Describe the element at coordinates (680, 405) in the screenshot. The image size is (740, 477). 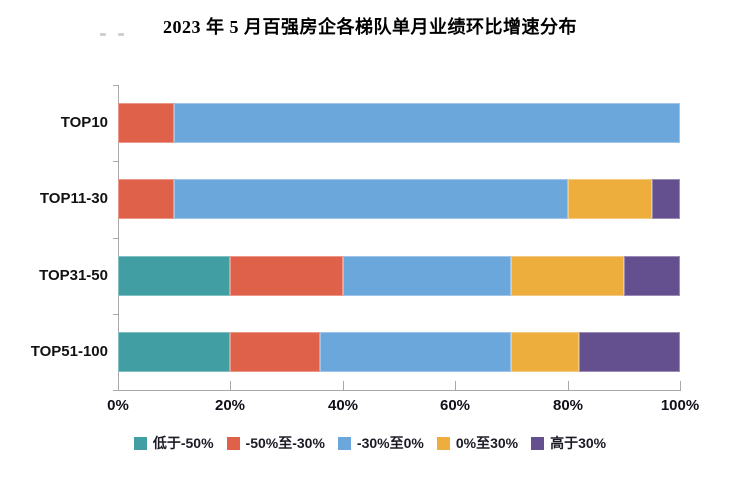
I see `x-tick-label: 100%` at that location.